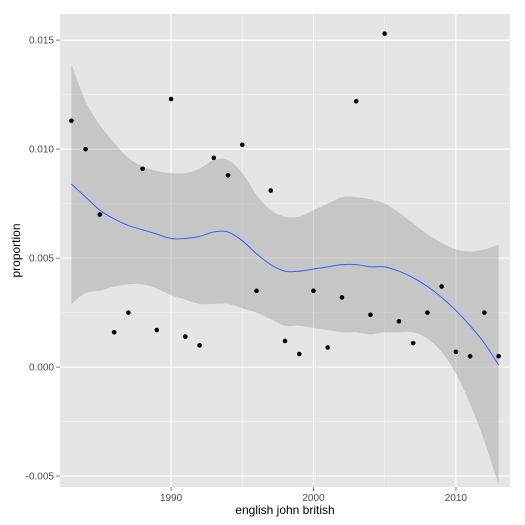 The height and width of the screenshot is (525, 525). I want to click on y-tick-label: 0.010, so click(41, 150).